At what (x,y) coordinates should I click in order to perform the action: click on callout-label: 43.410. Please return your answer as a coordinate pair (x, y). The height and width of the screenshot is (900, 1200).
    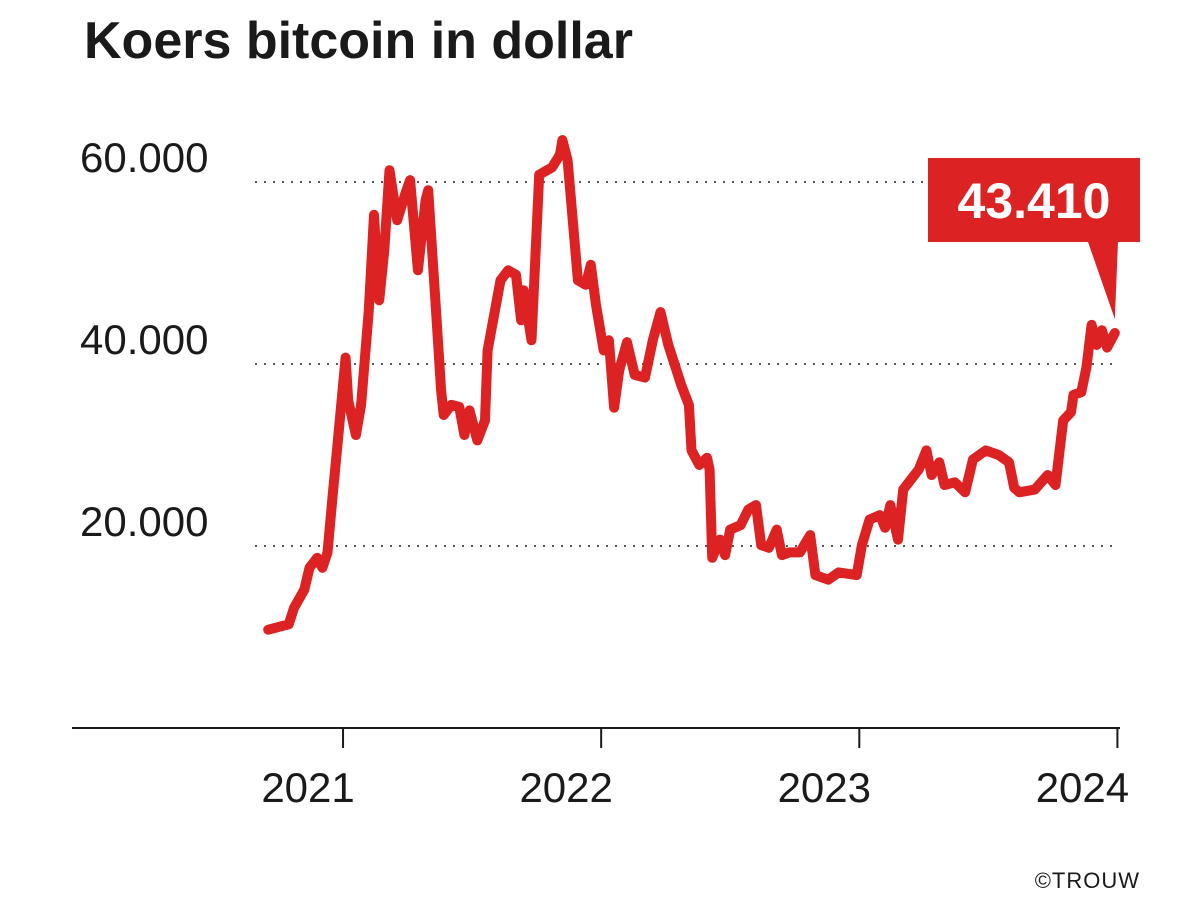
    Looking at the image, I should click on (1034, 201).